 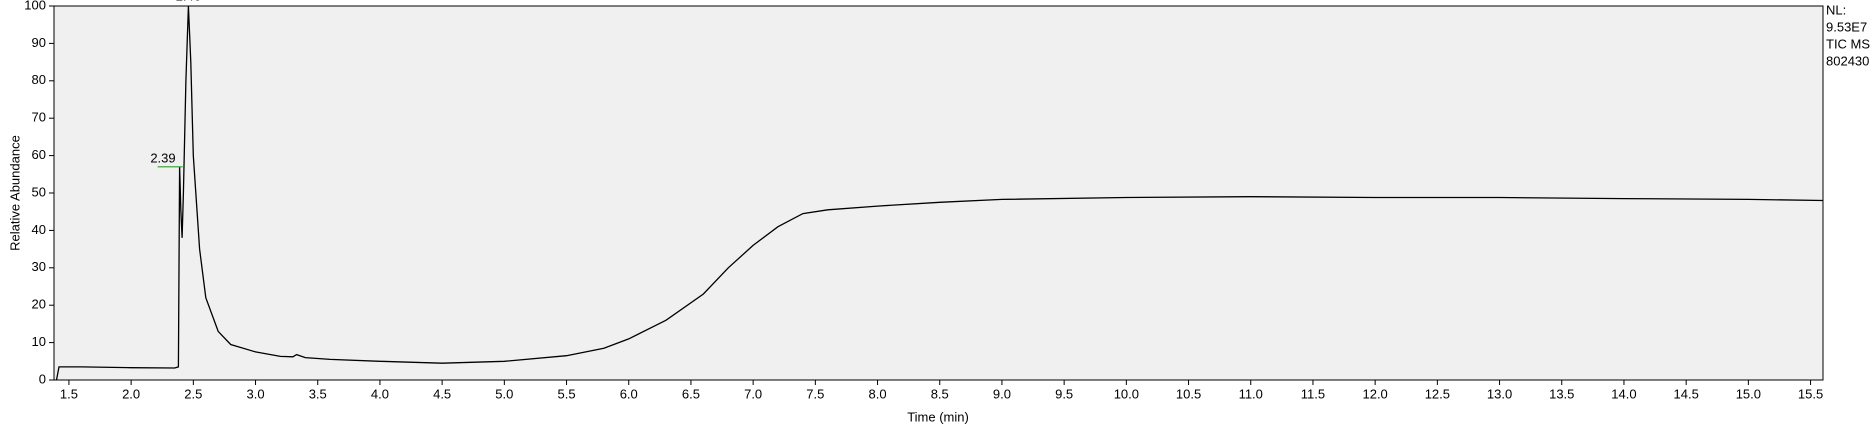 I want to click on x-tick-label: 12.0, so click(x=1374, y=393).